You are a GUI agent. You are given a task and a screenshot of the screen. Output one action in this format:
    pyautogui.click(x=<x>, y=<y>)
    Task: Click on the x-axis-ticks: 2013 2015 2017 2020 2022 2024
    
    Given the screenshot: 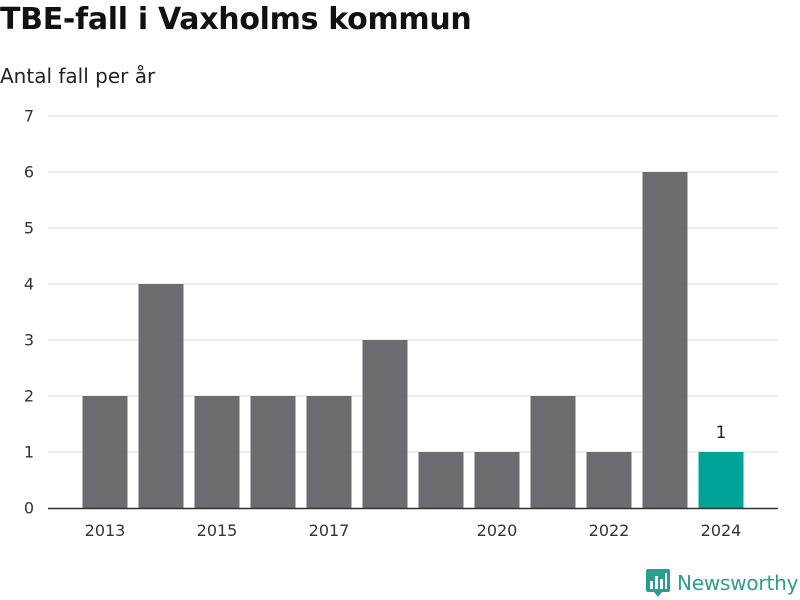 What is the action you would take?
    pyautogui.click(x=413, y=530)
    